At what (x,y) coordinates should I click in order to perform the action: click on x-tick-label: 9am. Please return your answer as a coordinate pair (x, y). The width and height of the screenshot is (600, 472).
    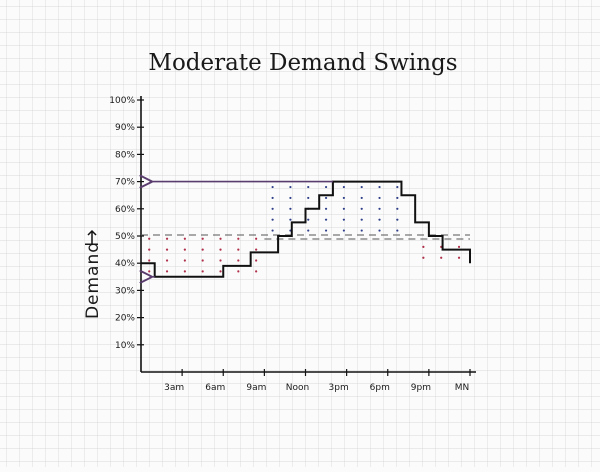
    Looking at the image, I should click on (256, 388).